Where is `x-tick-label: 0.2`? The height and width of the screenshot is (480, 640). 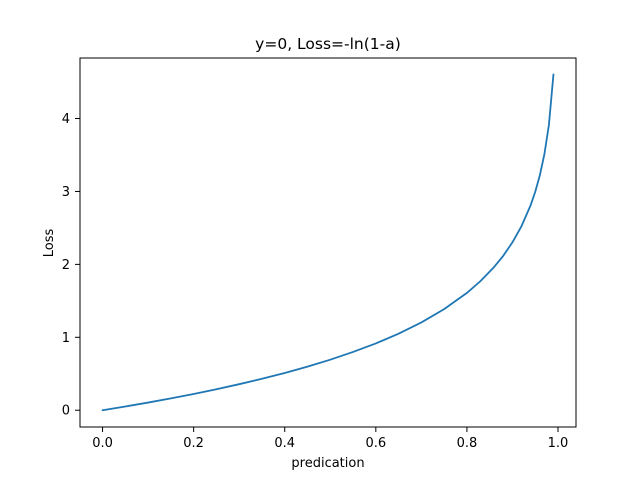
x-tick-label: 0.2 is located at coordinates (193, 443).